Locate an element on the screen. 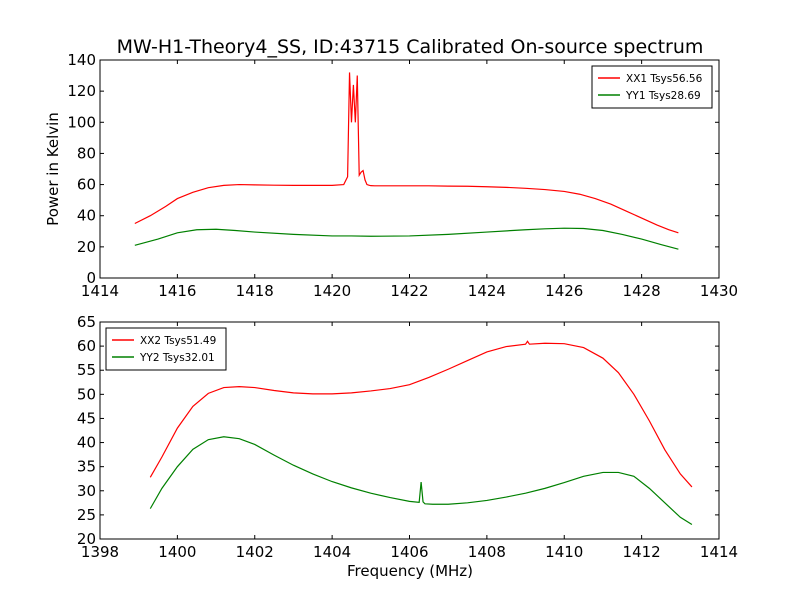 The height and width of the screenshot is (600, 800). top-plot-legend: XX1 Tsys56.56 YY1 Tsys28.69 is located at coordinates (652, 87).